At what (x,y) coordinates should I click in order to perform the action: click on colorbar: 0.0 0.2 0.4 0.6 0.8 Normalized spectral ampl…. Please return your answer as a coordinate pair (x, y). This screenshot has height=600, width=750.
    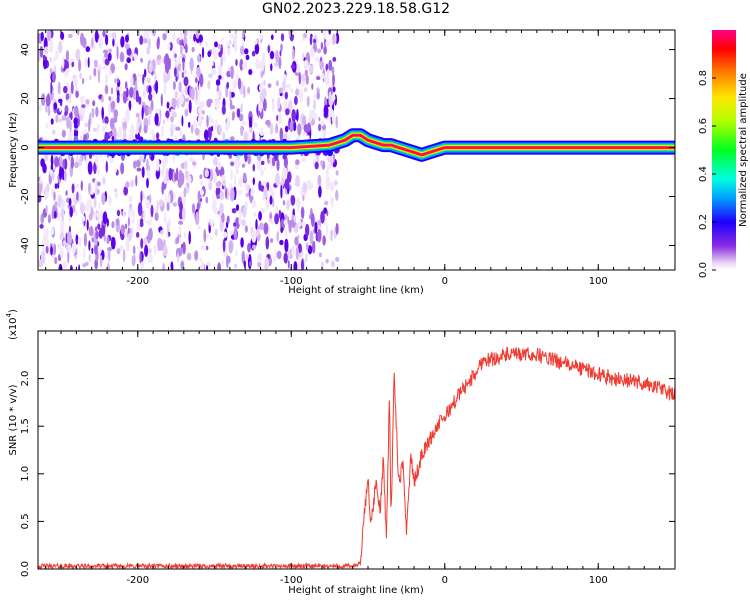
    Looking at the image, I should click on (723, 154).